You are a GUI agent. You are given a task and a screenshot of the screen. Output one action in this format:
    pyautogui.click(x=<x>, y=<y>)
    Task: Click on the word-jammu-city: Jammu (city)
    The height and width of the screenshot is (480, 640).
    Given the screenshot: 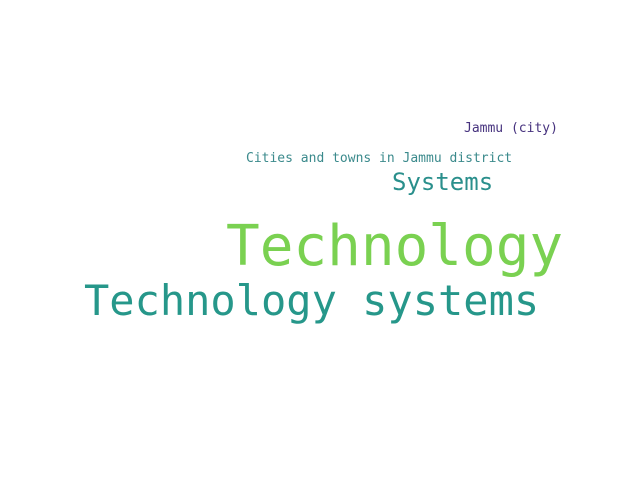 What is the action you would take?
    pyautogui.click(x=511, y=128)
    